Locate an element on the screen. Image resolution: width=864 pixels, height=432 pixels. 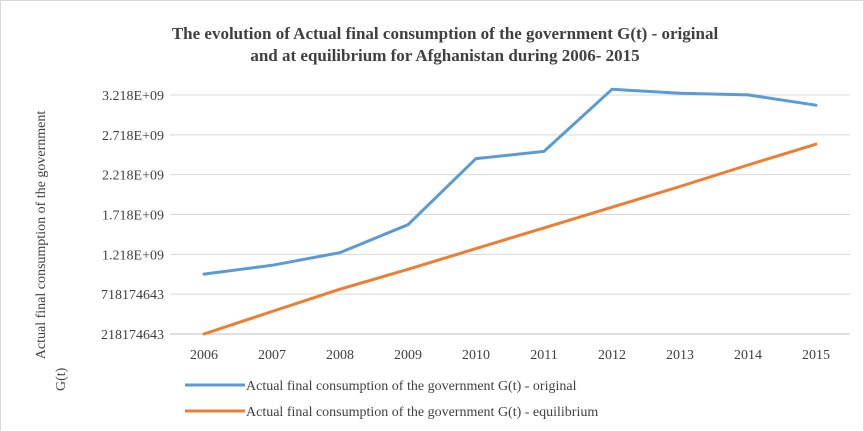
x-tick-label: 2010 is located at coordinates (476, 355).